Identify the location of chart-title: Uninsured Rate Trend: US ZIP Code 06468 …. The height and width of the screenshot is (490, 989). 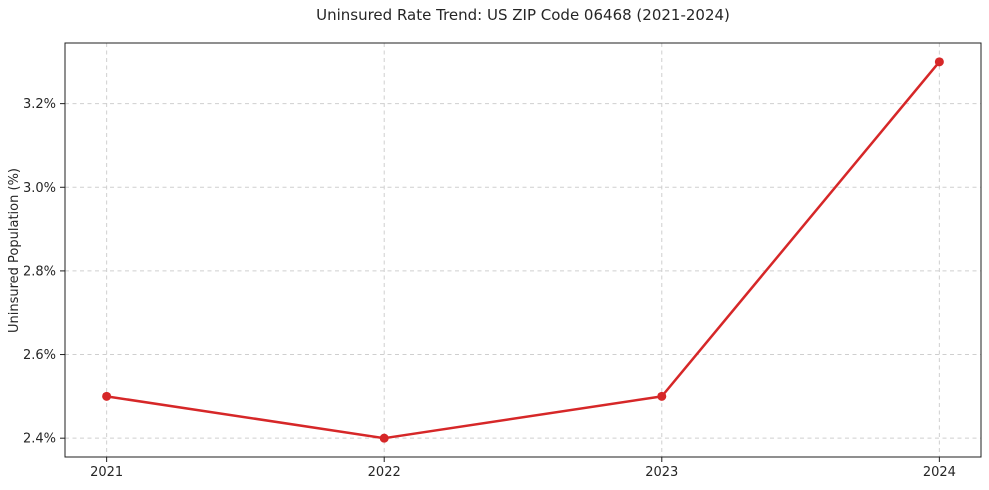
(523, 15).